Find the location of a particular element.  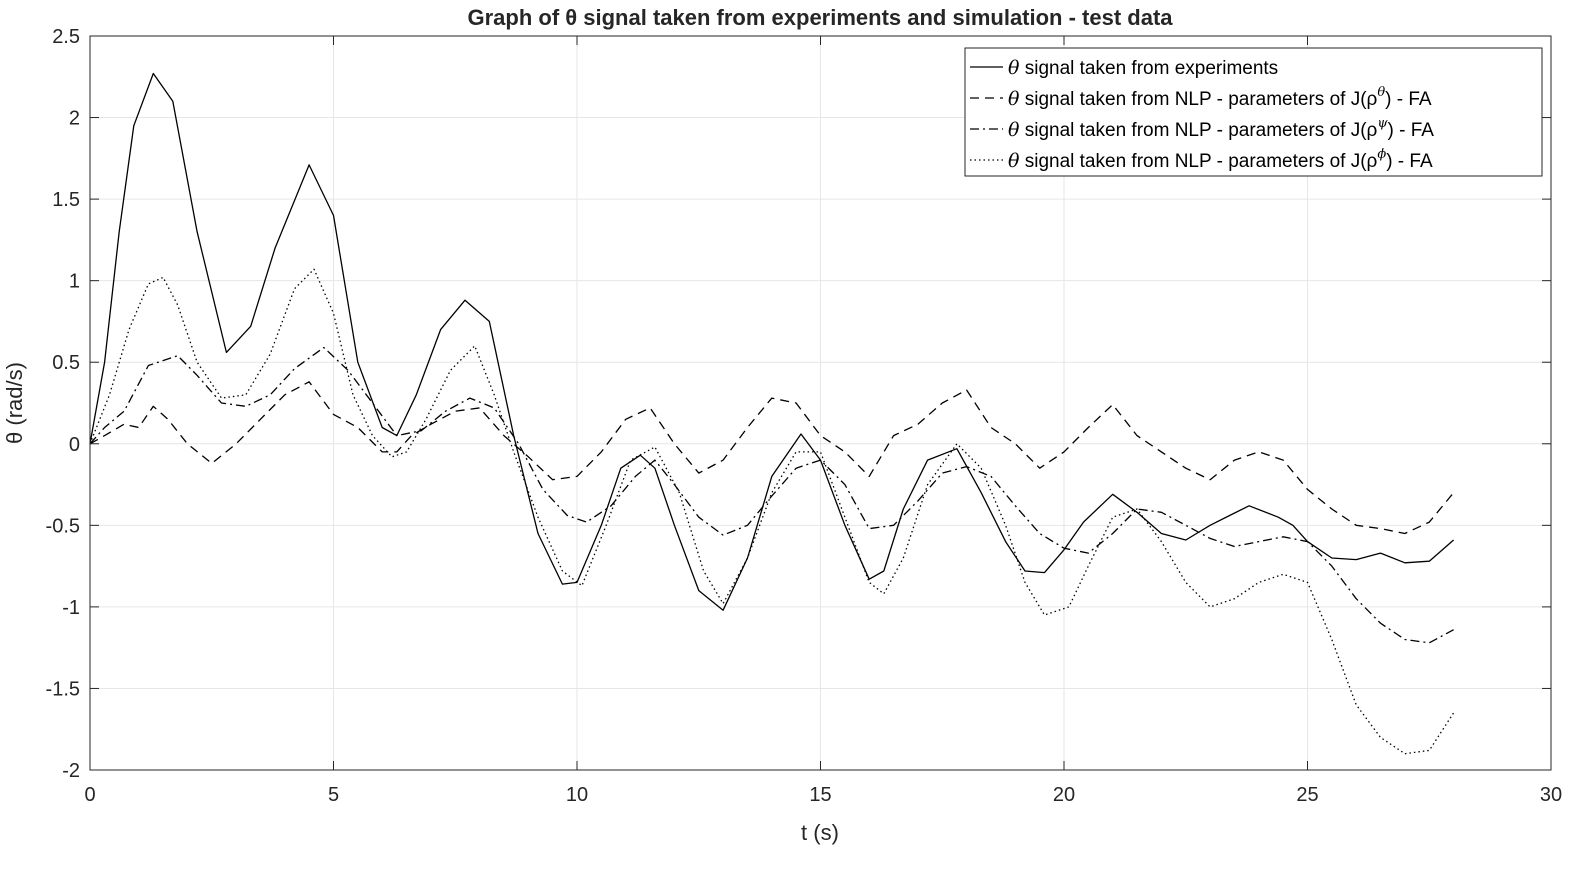

y-tick-label: 0 is located at coordinates (74, 445).